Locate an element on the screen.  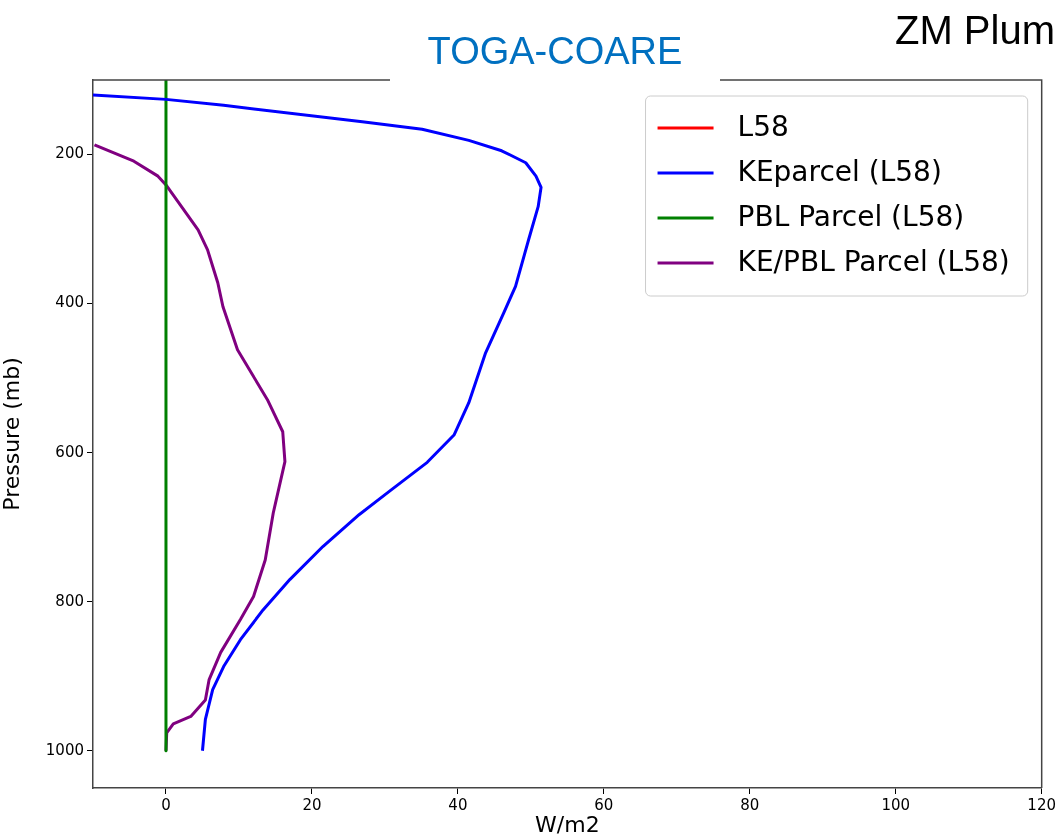
y-tick-label: 400 is located at coordinates (69, 302).